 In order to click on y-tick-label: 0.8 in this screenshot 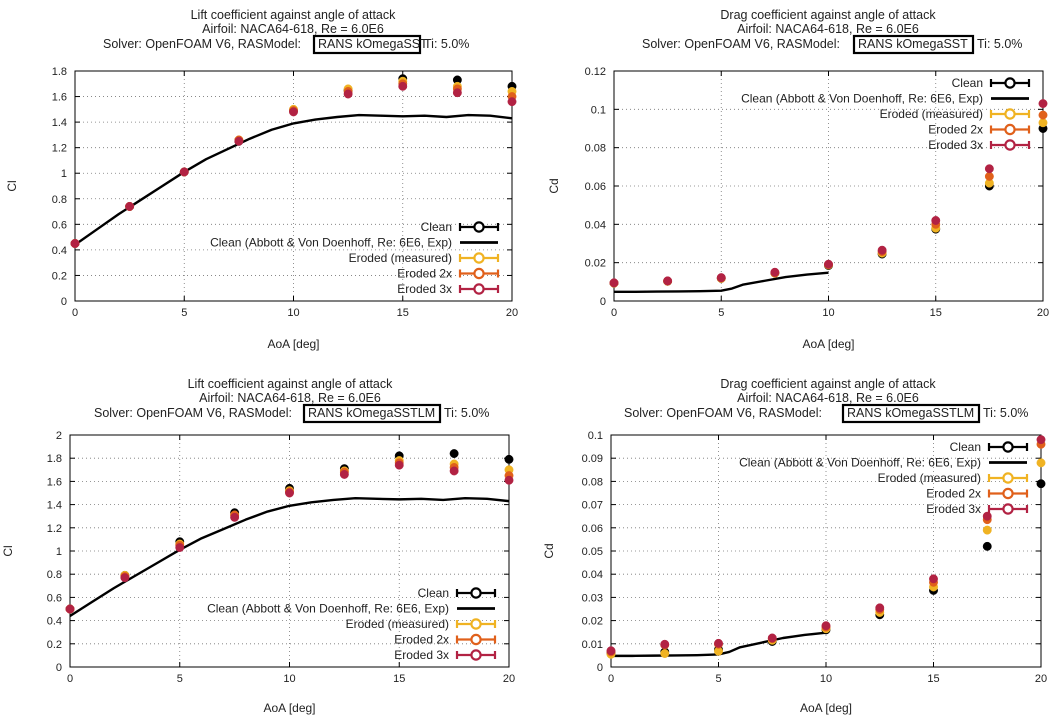, I will do `click(54, 575)`.